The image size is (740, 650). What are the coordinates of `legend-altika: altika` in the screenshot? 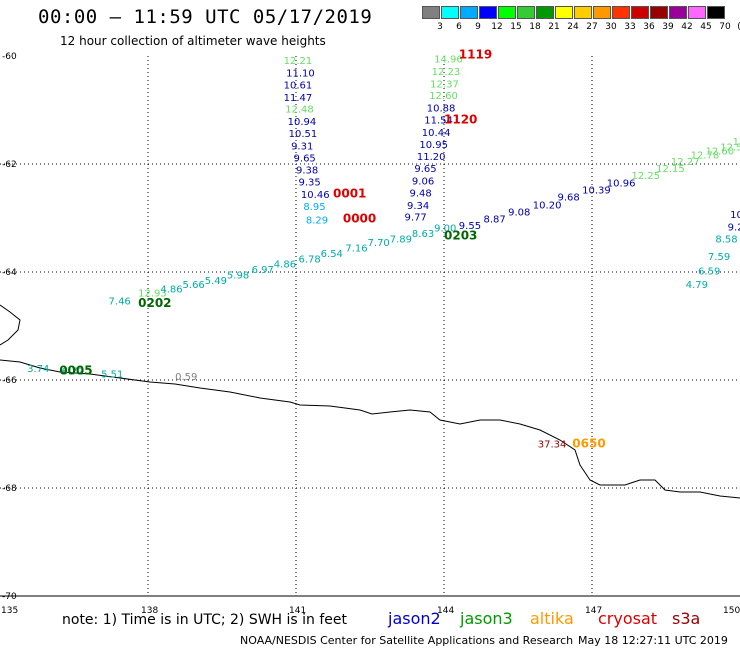 It's located at (552, 618).